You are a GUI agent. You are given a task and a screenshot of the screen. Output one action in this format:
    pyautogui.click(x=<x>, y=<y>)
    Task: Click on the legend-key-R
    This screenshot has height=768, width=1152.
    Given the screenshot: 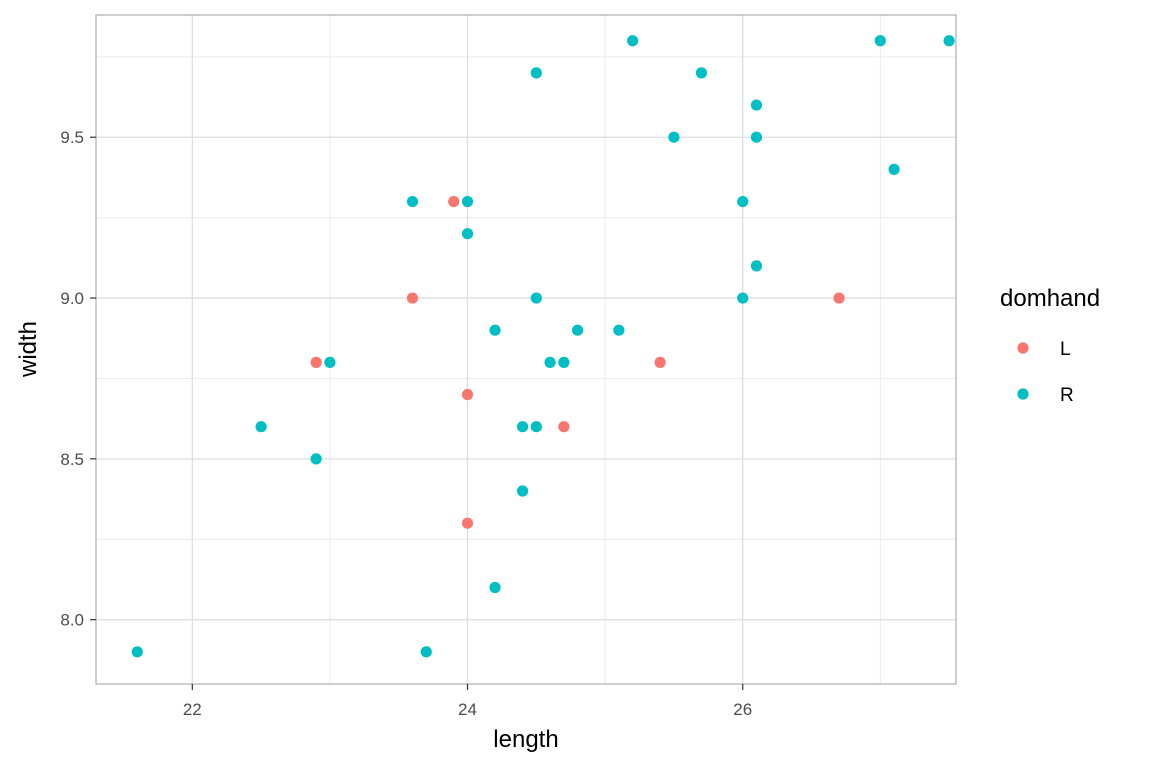 What is the action you would take?
    pyautogui.click(x=1023, y=394)
    